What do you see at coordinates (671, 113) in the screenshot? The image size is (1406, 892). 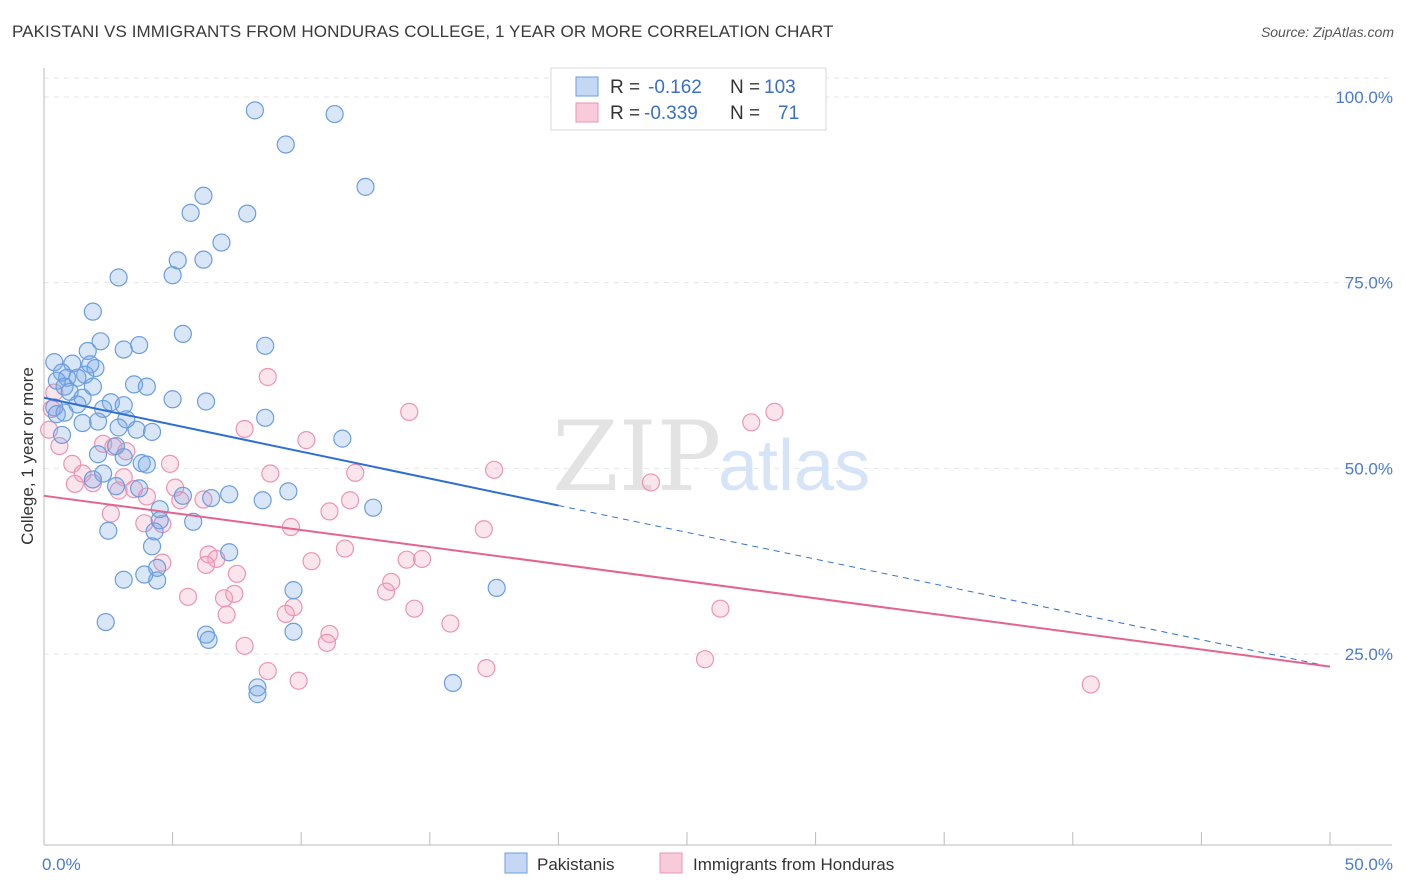 I see `legend-r-value: -0.339` at bounding box center [671, 113].